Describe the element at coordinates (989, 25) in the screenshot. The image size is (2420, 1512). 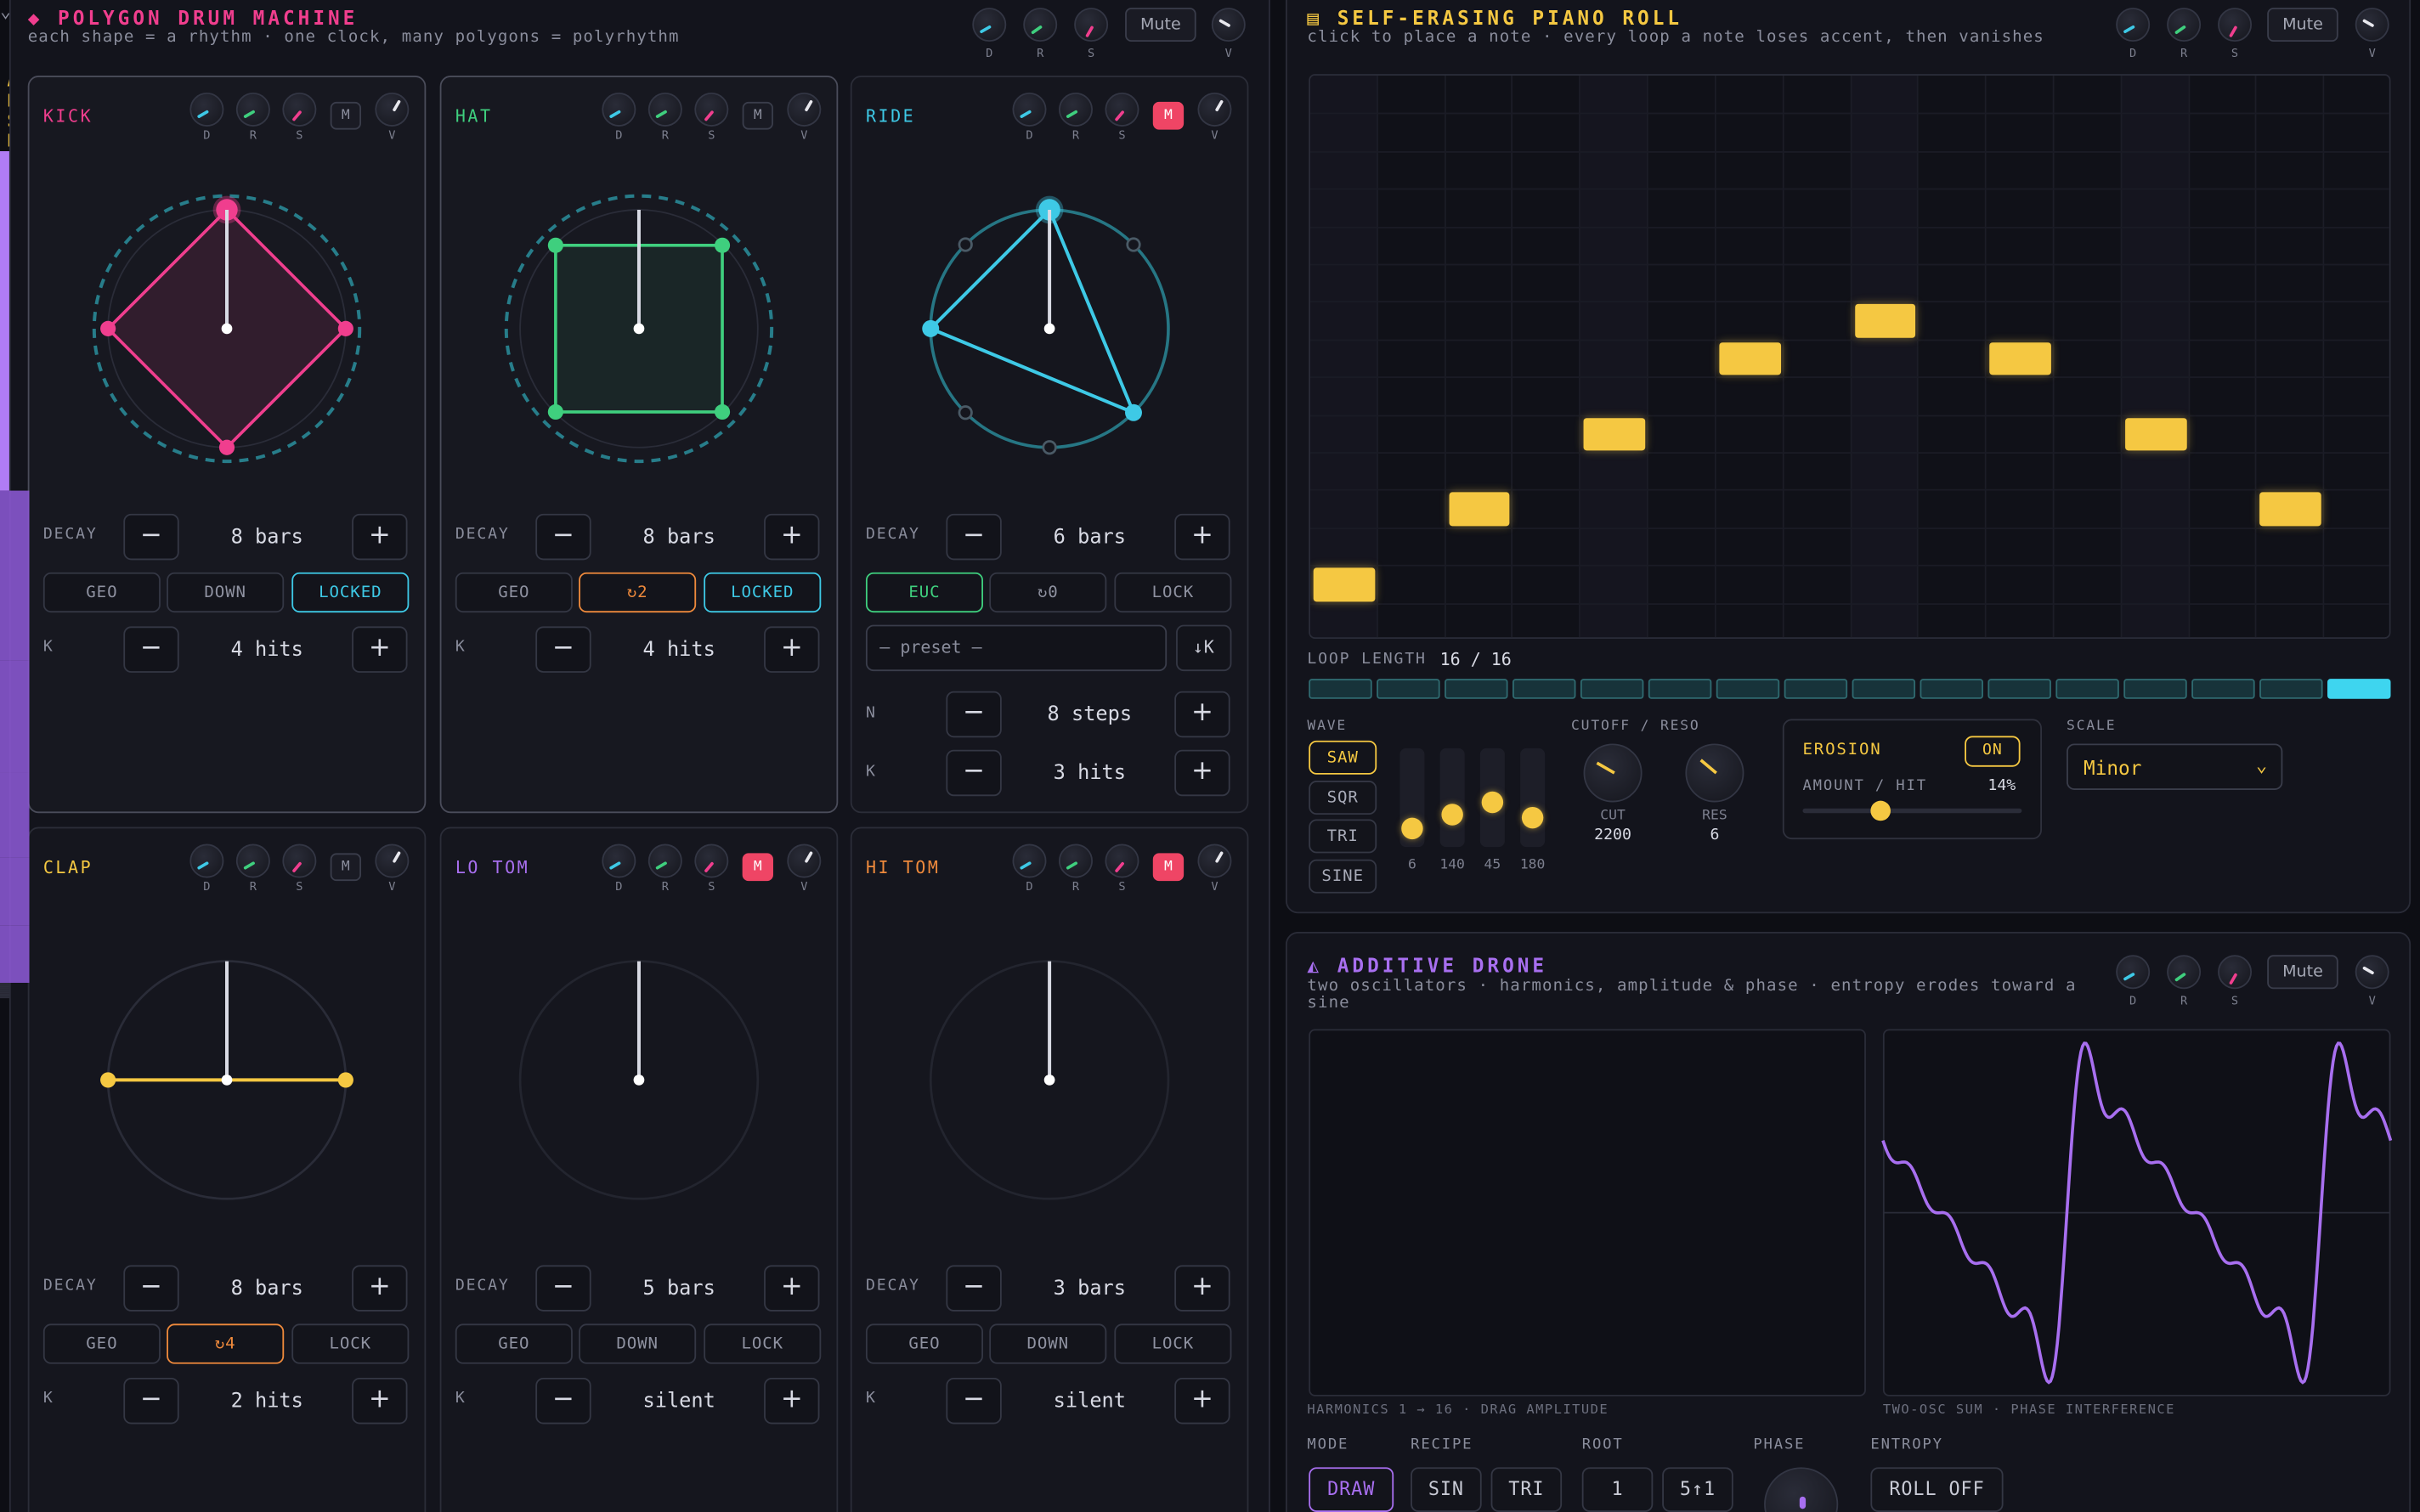
I see `drum-d-knob` at that location.